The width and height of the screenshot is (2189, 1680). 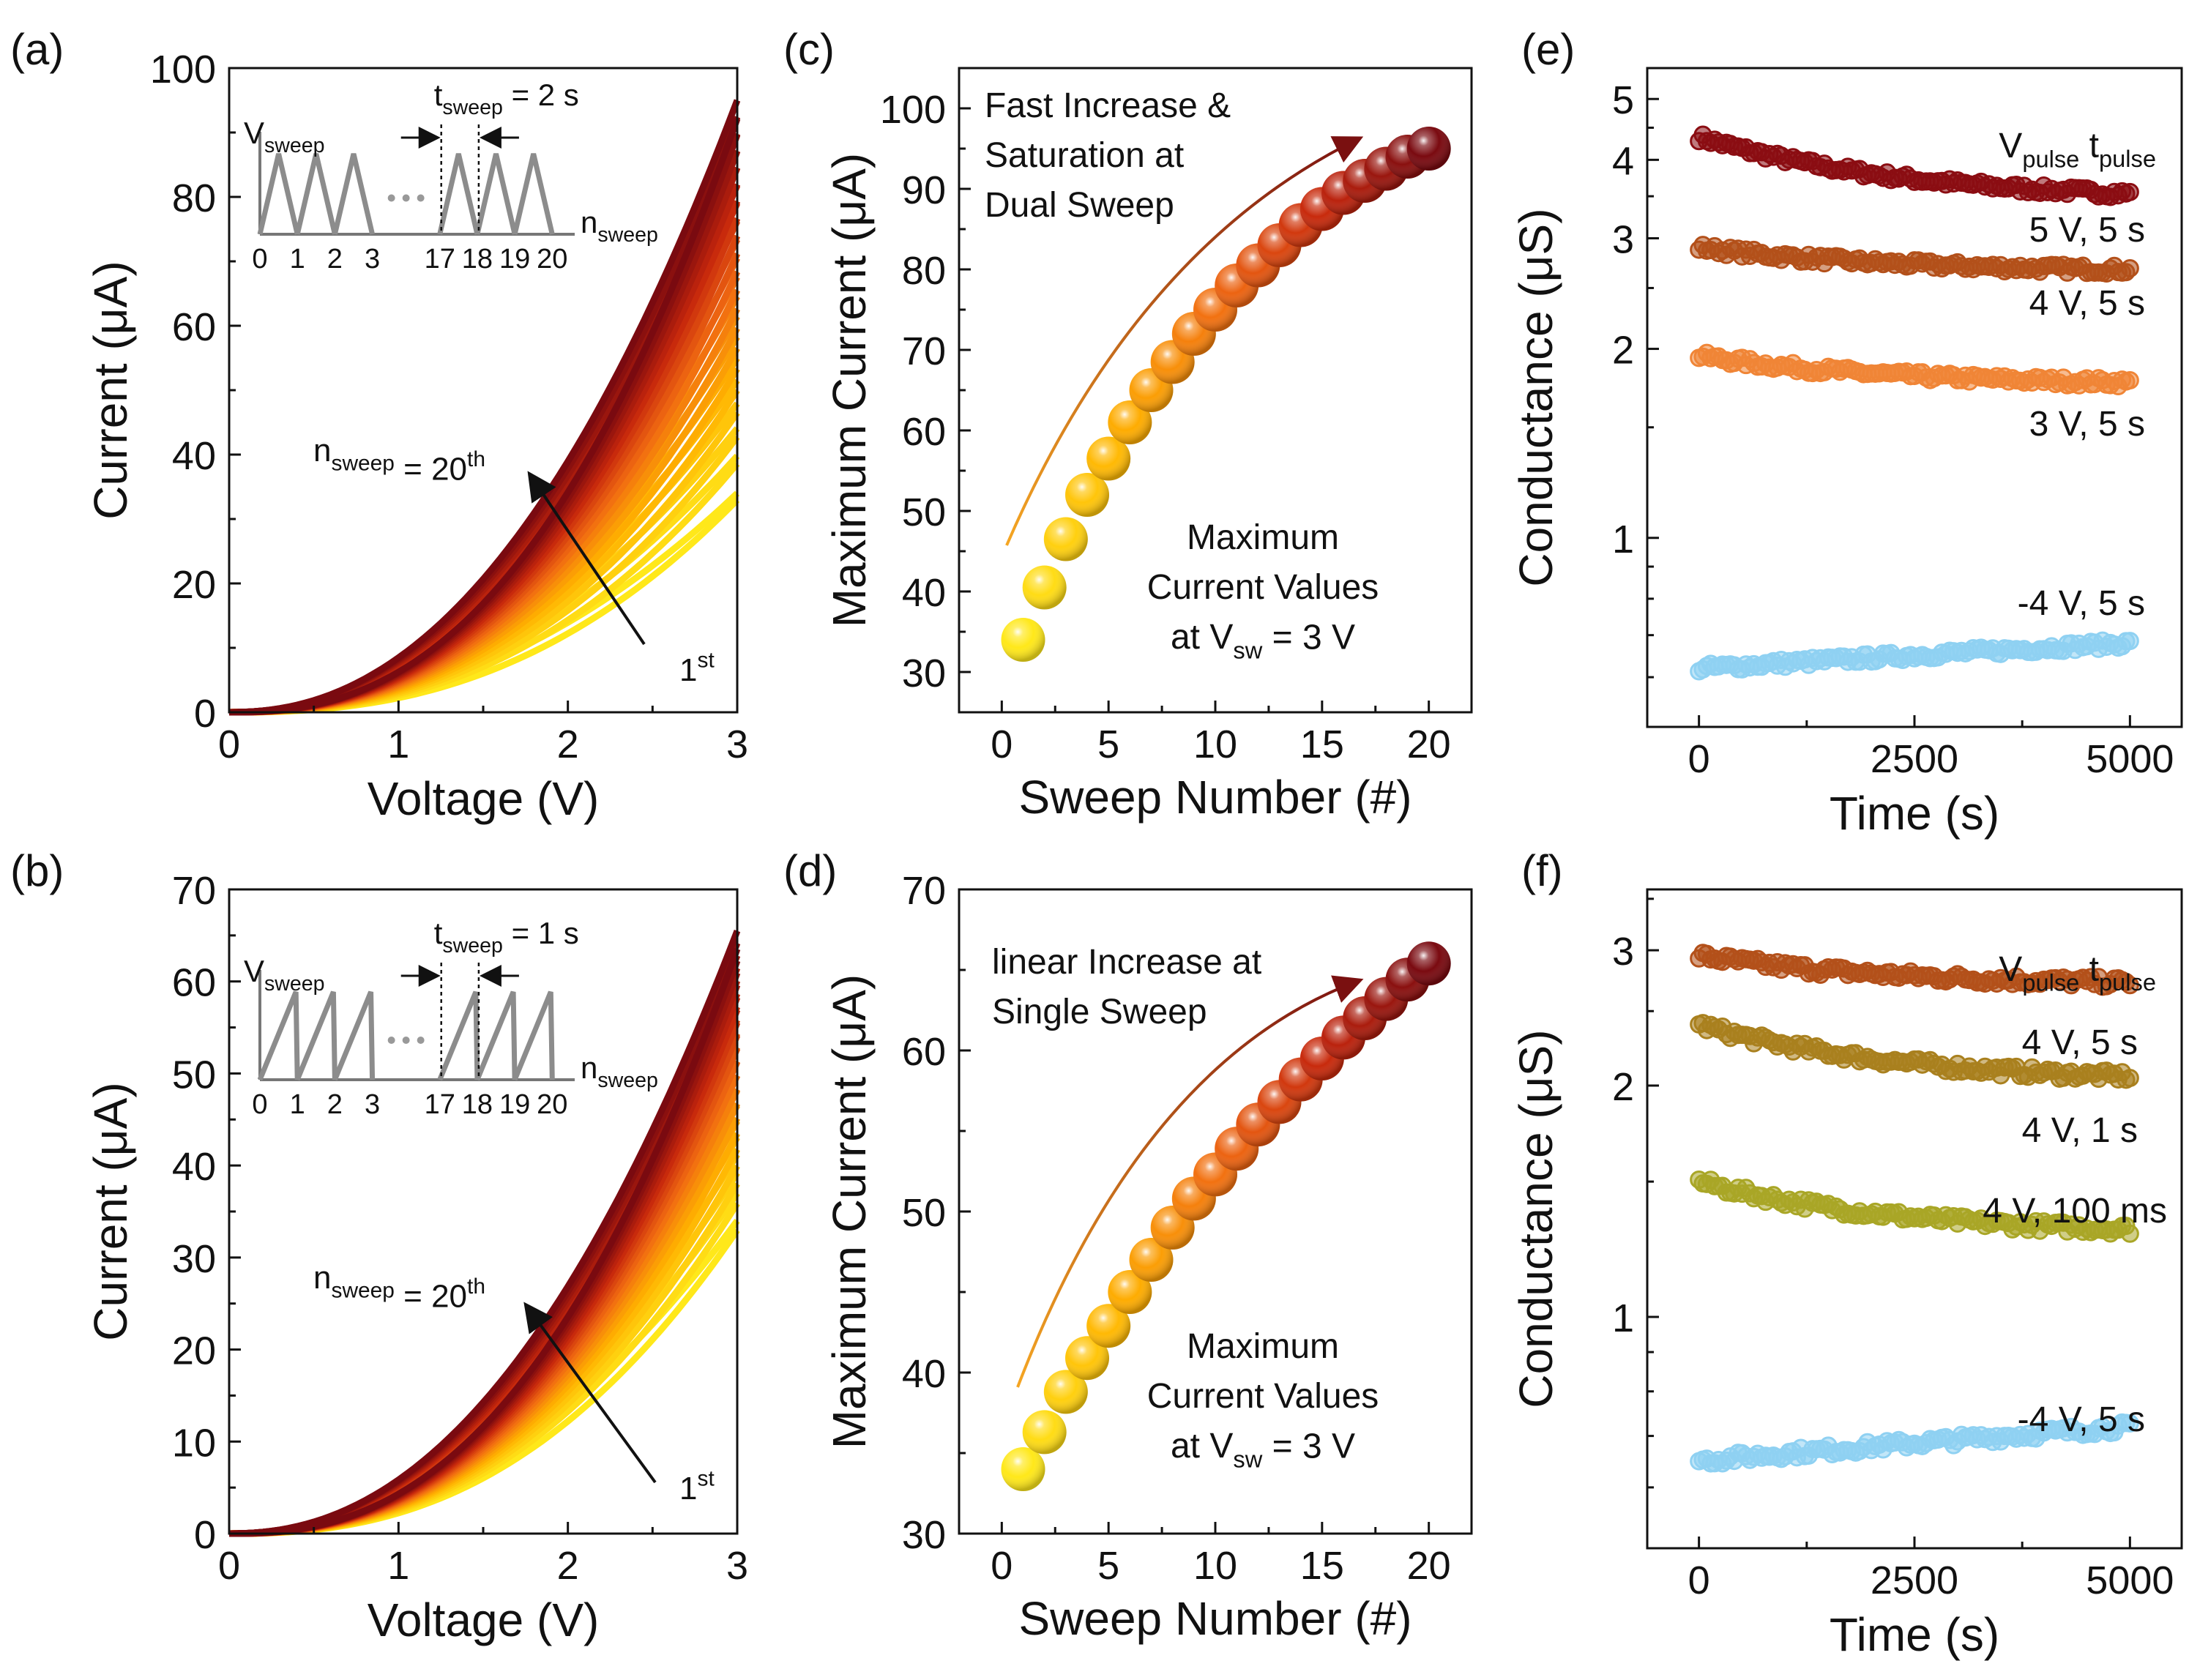 What do you see at coordinates (2010, 146) in the screenshot?
I see `text-span: V` at bounding box center [2010, 146].